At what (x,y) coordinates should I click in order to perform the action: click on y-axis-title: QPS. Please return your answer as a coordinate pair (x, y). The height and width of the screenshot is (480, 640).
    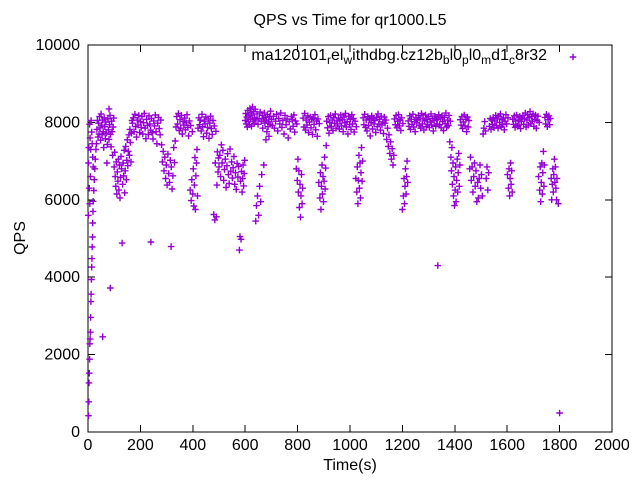
    Looking at the image, I should click on (20, 238).